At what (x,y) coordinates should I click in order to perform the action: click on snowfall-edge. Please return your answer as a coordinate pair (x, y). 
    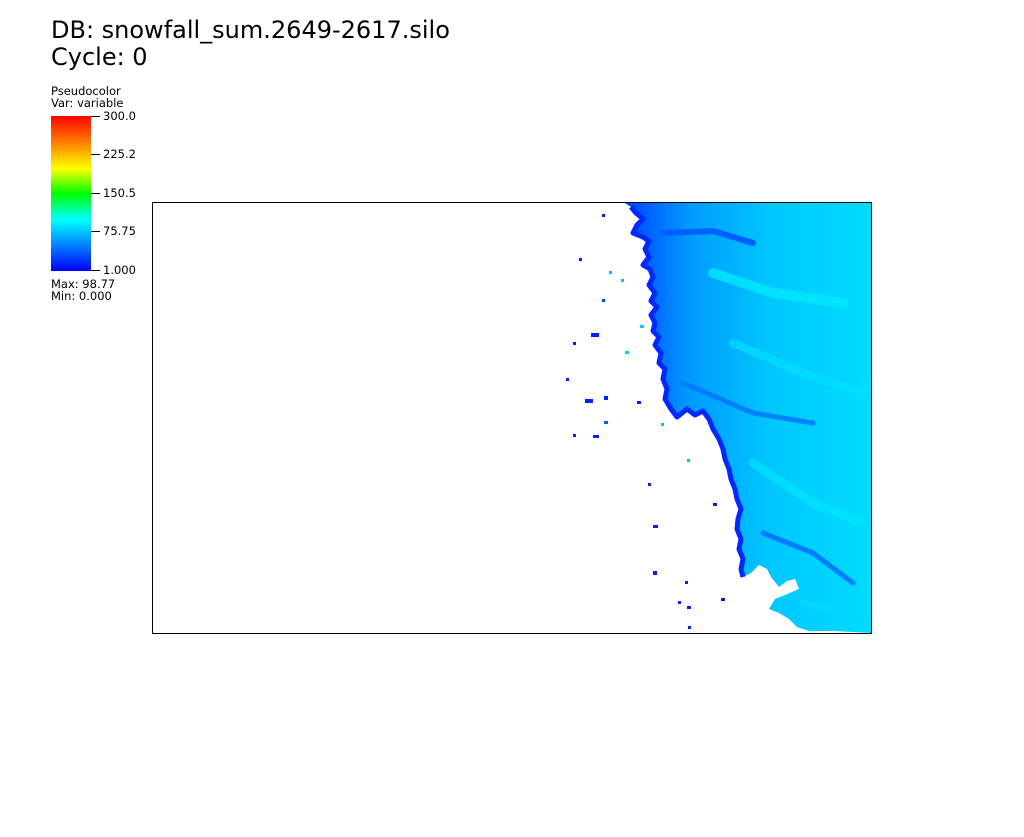
    Looking at the image, I should click on (687, 391).